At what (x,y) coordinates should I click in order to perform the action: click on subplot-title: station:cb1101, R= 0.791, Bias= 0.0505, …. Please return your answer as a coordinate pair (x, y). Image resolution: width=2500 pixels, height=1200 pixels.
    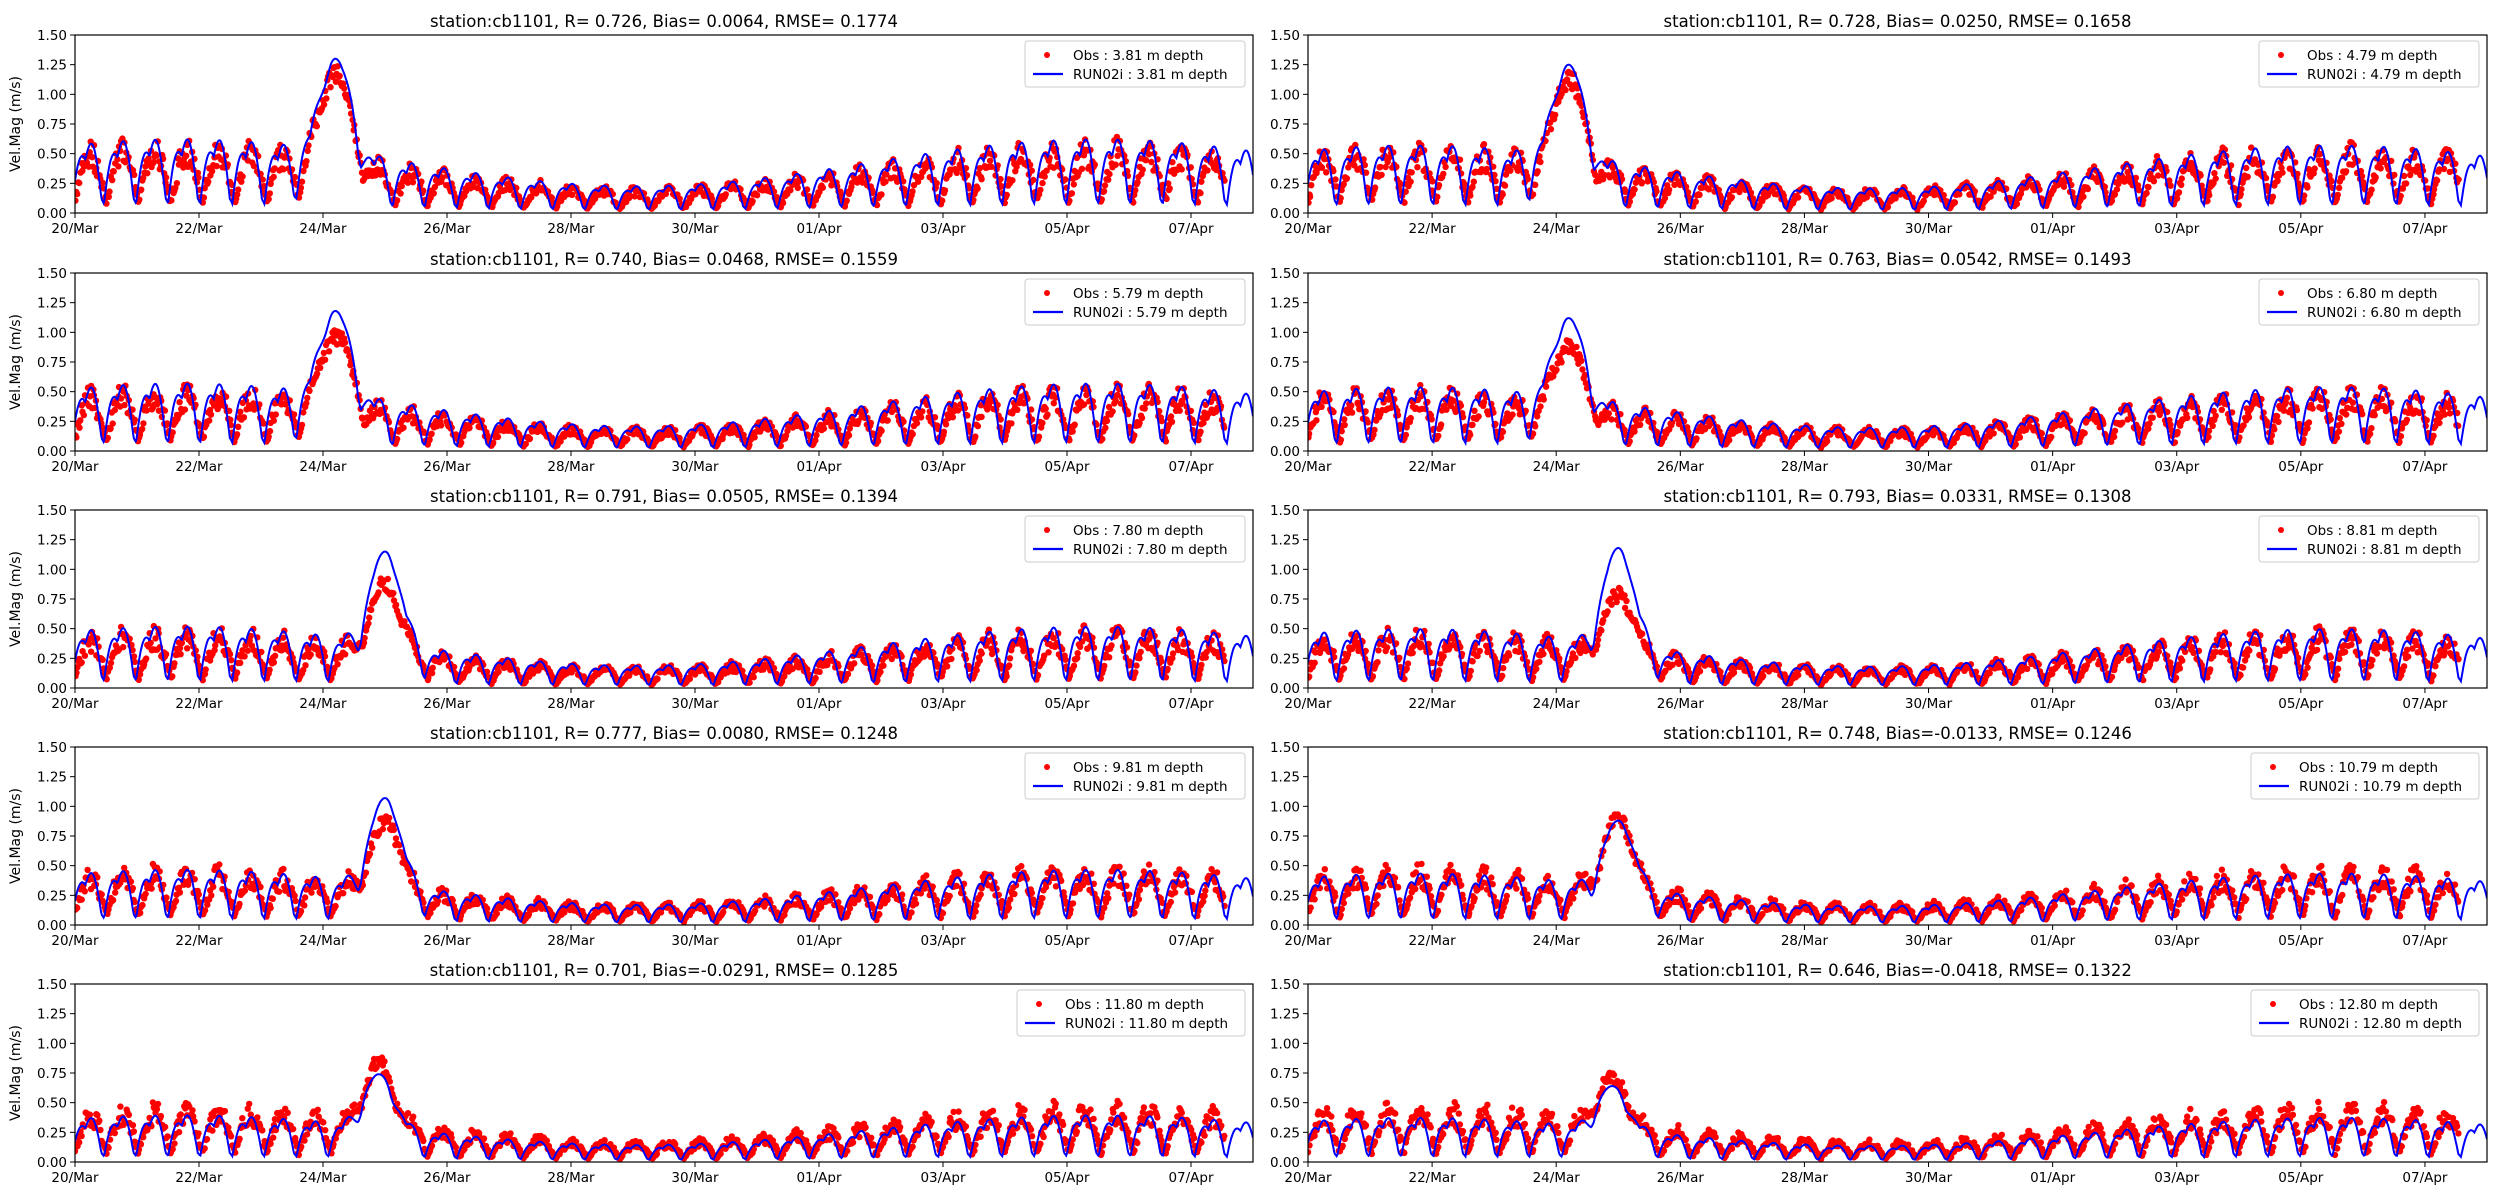
    Looking at the image, I should click on (664, 496).